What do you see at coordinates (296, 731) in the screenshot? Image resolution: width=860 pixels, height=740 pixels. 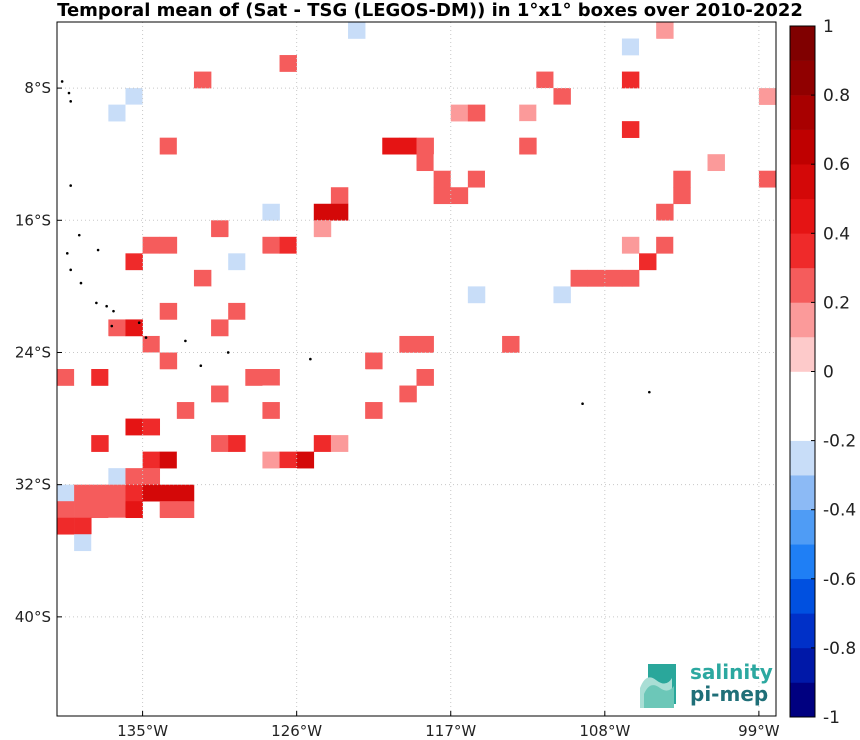 I see `x-tick-label: 126°W` at bounding box center [296, 731].